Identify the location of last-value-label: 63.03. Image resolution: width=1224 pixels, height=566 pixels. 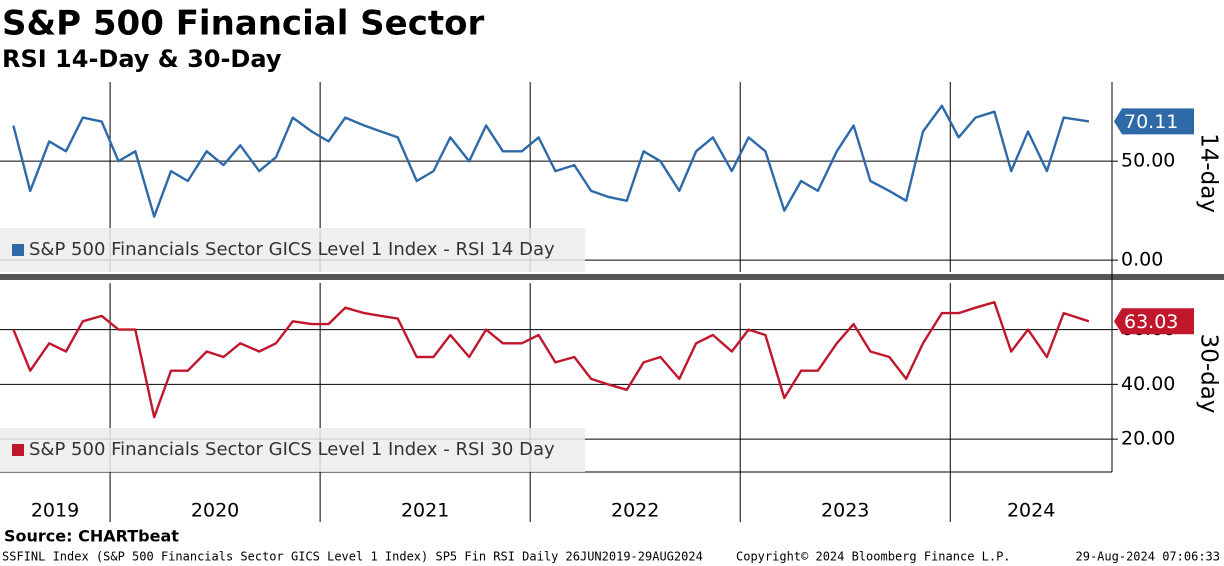
(1151, 322).